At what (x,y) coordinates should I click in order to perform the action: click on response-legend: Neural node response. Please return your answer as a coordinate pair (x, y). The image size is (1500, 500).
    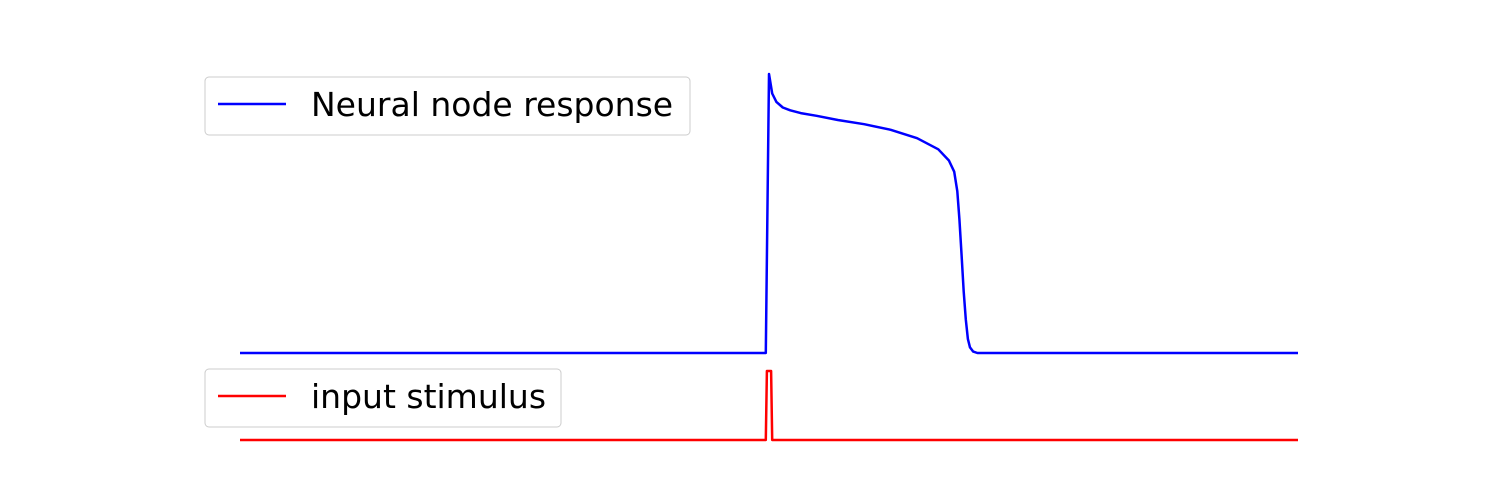
    Looking at the image, I should click on (447, 106).